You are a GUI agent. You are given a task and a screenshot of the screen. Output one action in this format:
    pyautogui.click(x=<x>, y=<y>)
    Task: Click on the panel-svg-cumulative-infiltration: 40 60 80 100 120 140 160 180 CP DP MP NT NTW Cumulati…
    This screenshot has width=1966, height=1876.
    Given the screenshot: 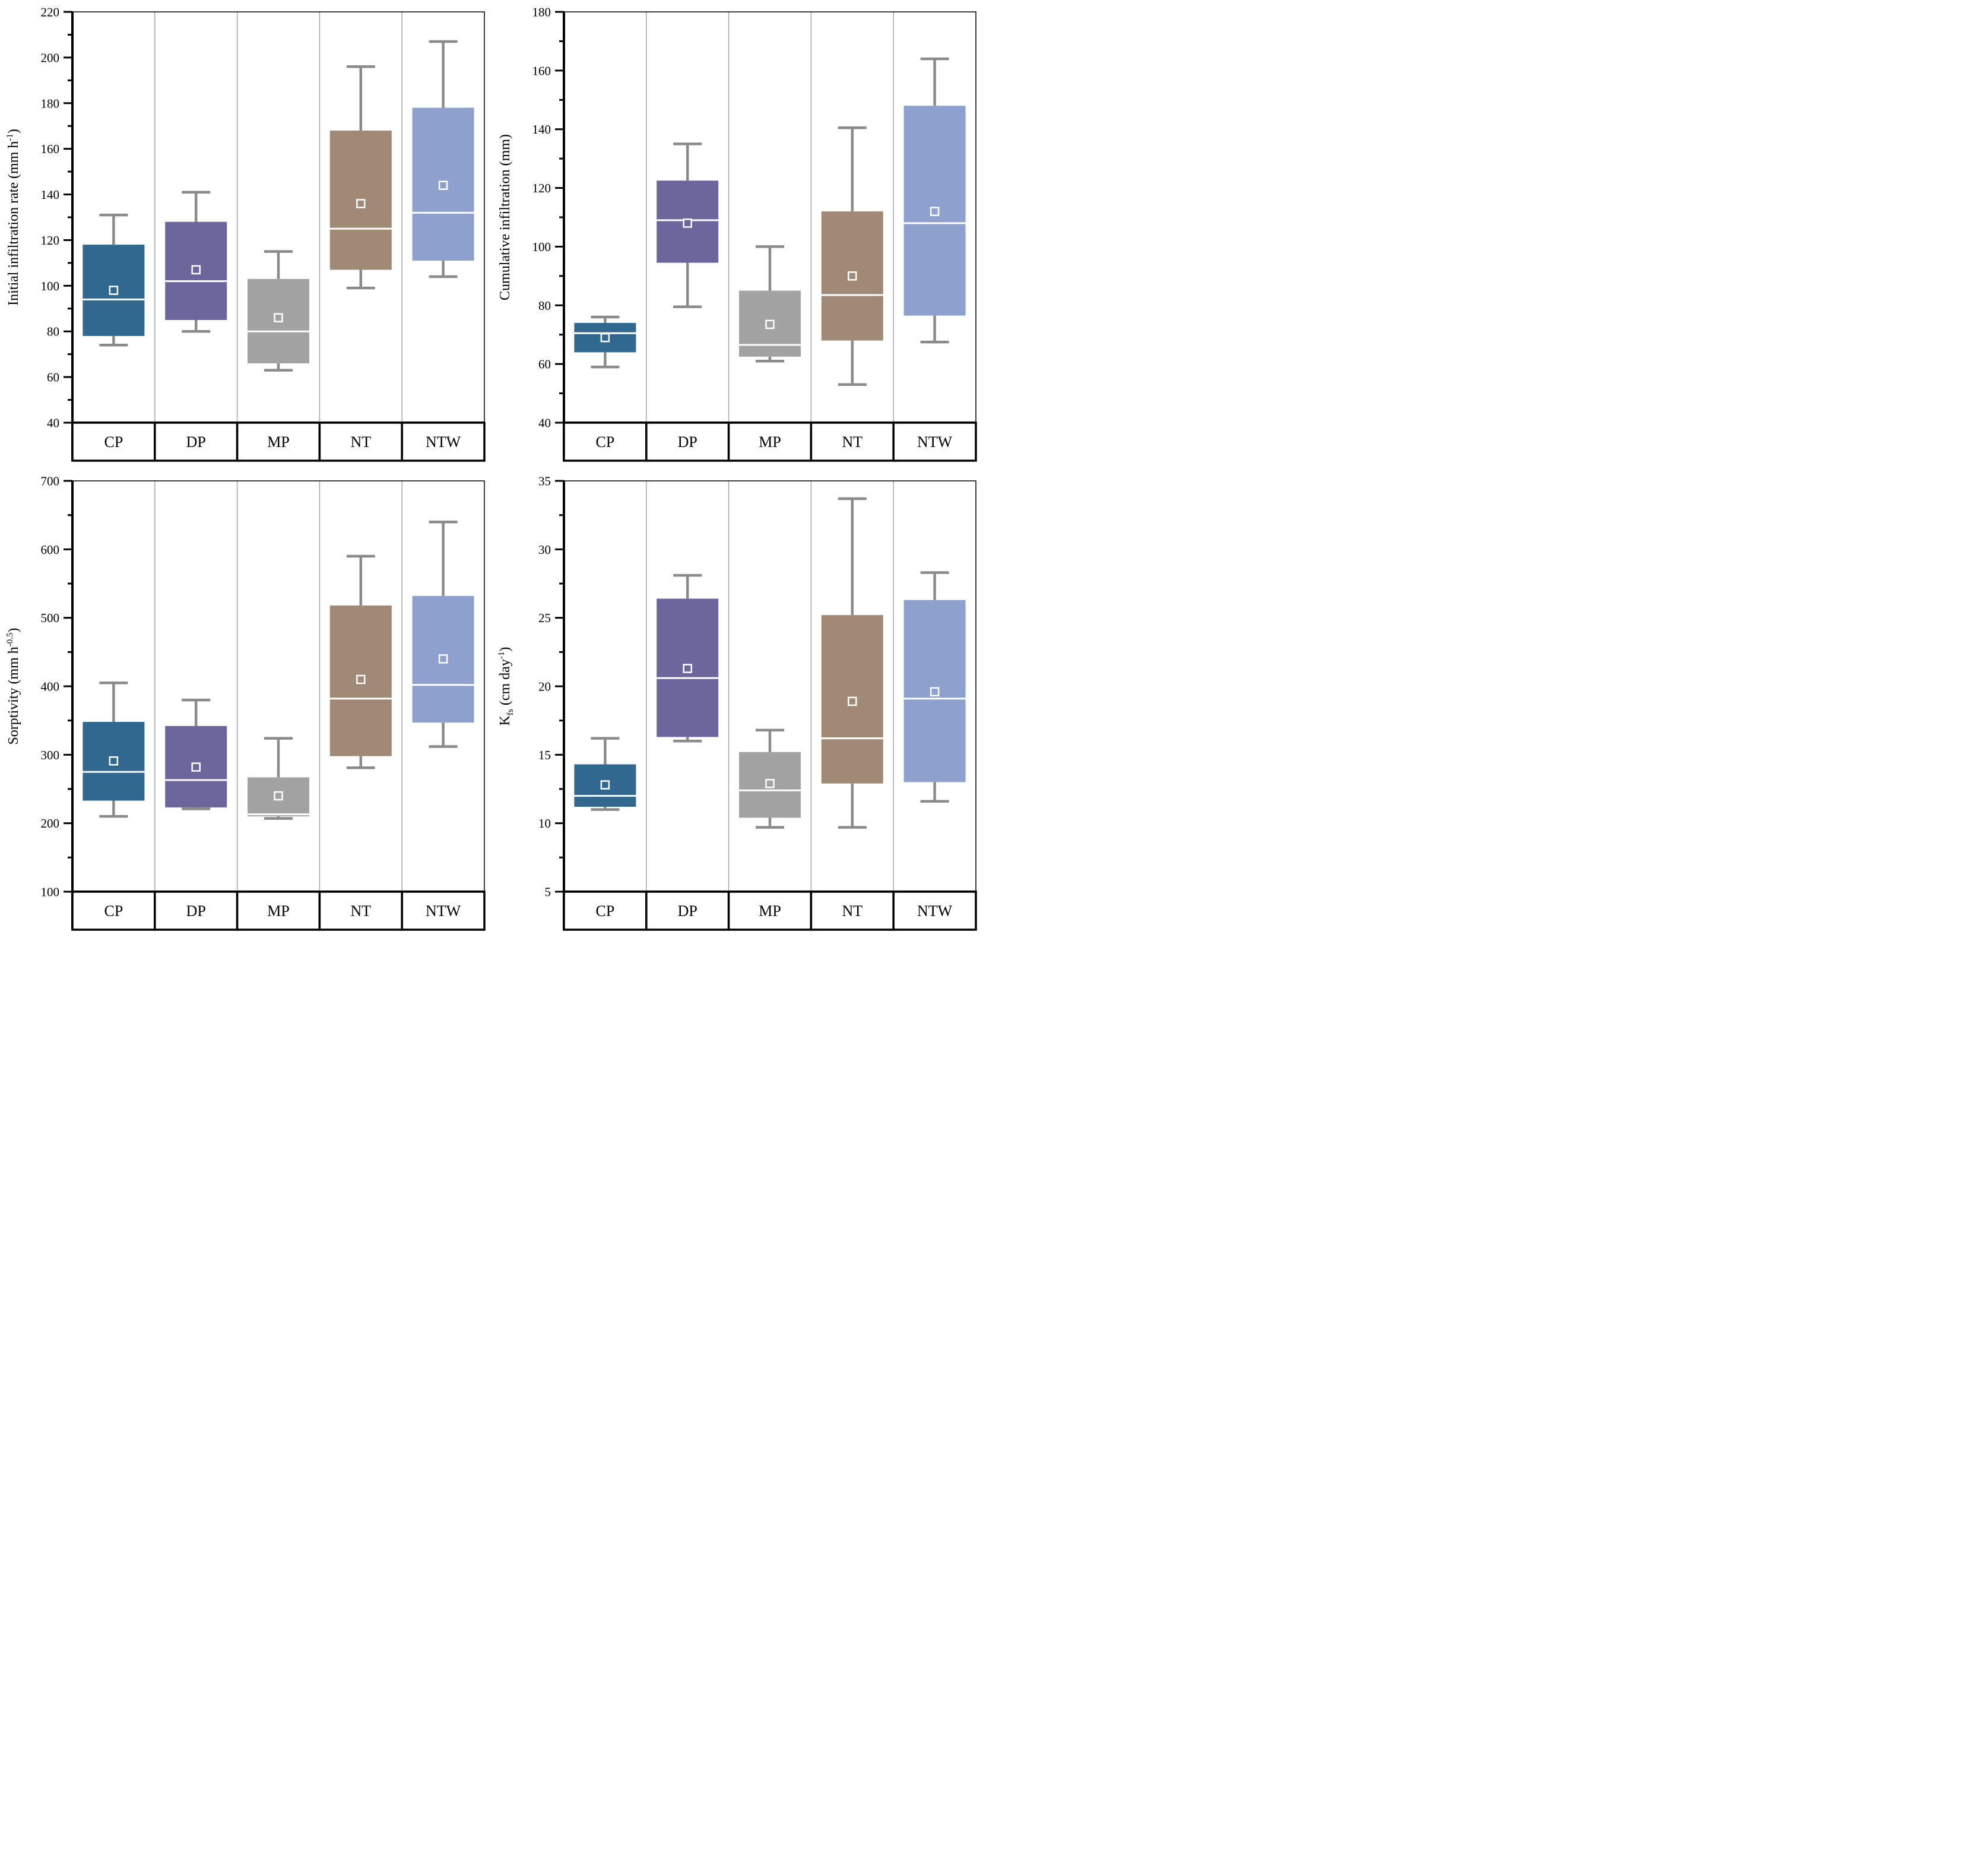 What is the action you would take?
    pyautogui.click(x=737, y=235)
    